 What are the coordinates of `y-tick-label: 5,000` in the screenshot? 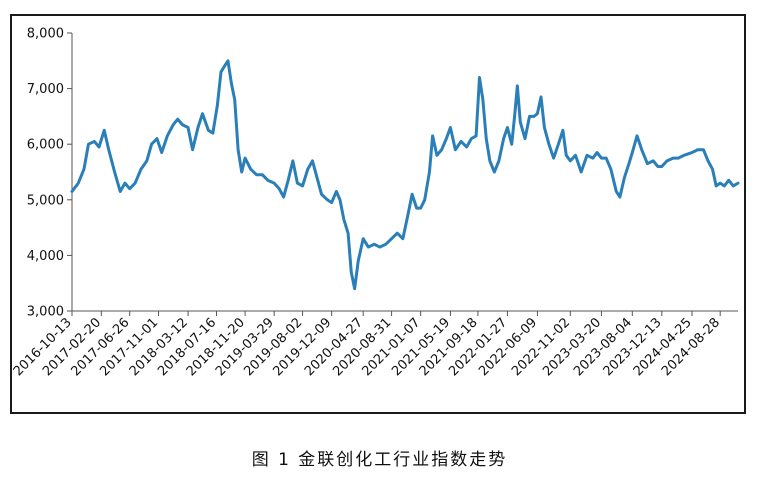 It's located at (45, 200).